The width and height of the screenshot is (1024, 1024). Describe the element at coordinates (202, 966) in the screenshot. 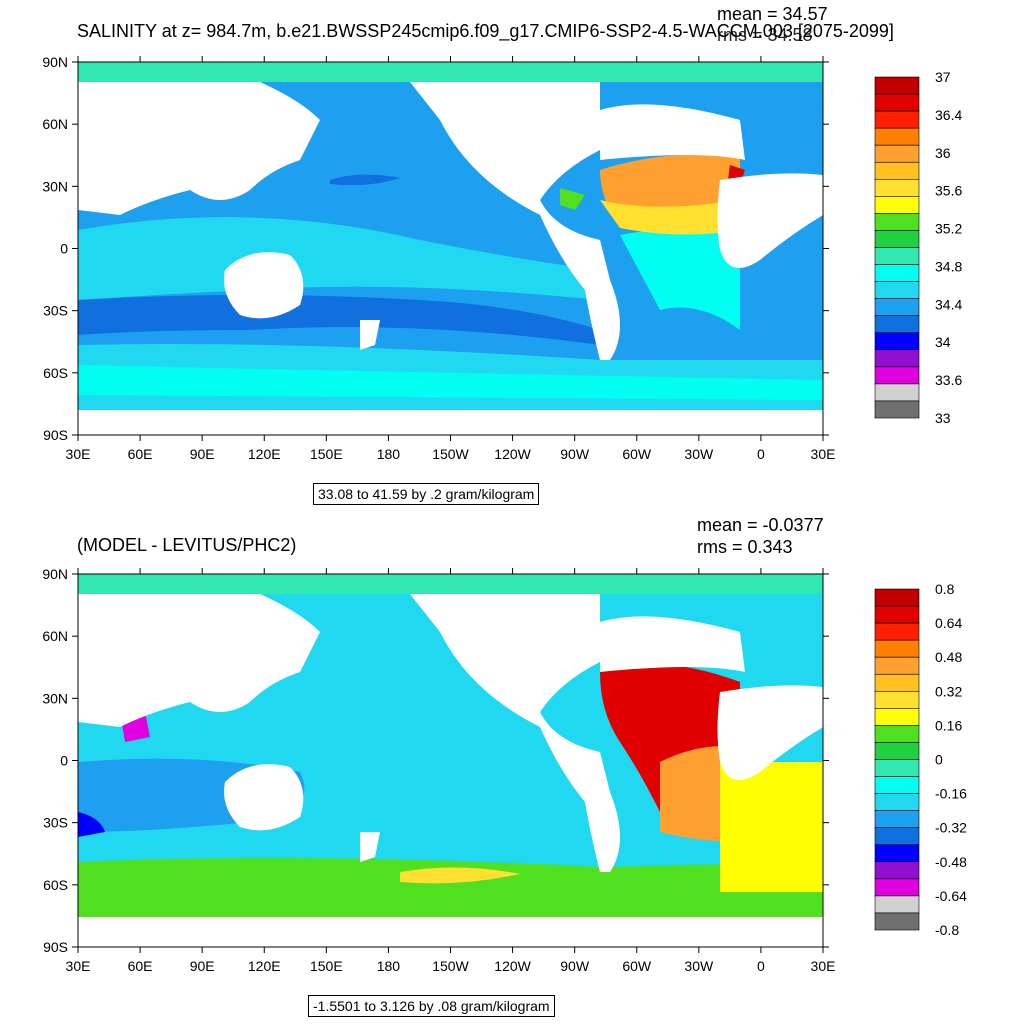

I see `lon-label: 90E` at that location.